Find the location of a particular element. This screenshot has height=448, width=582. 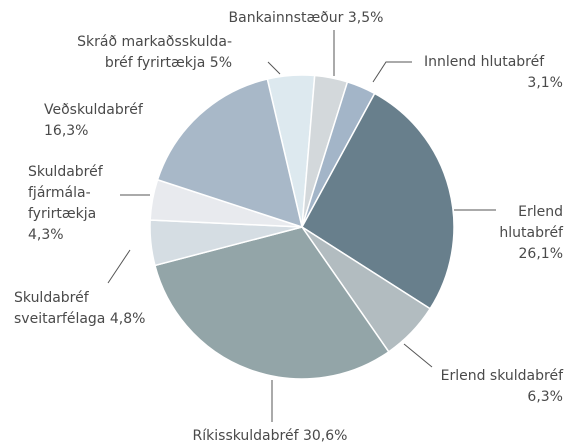

value-label: 4,3% is located at coordinates (46, 235).